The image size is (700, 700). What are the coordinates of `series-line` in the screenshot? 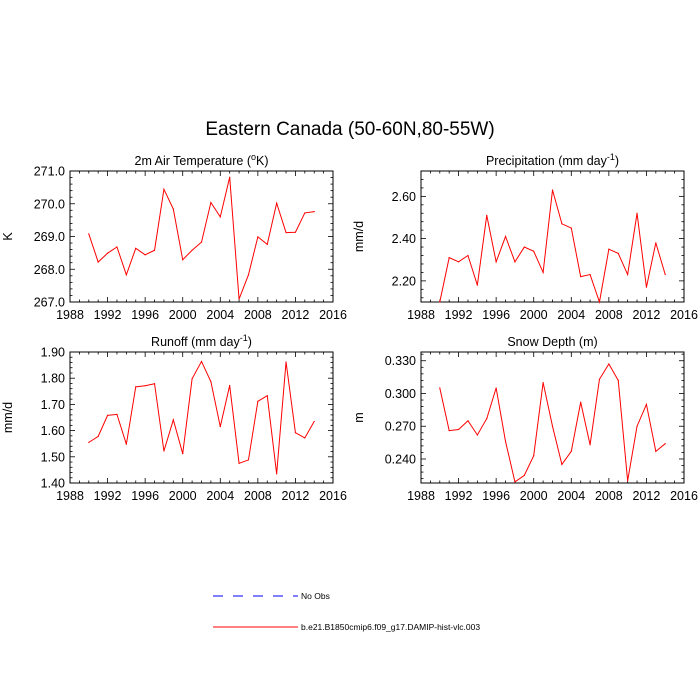 It's located at (552, 246).